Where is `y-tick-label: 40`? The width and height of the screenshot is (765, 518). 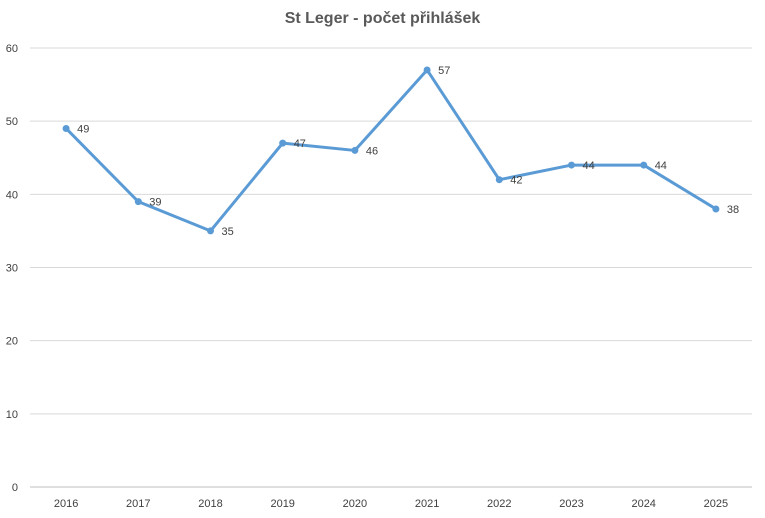 y-tick-label: 40 is located at coordinates (12, 195).